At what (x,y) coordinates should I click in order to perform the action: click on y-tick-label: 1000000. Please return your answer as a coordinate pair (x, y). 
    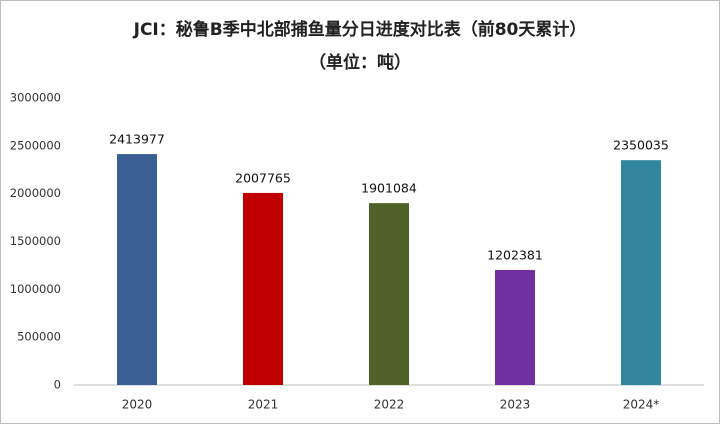
    Looking at the image, I should click on (35, 289).